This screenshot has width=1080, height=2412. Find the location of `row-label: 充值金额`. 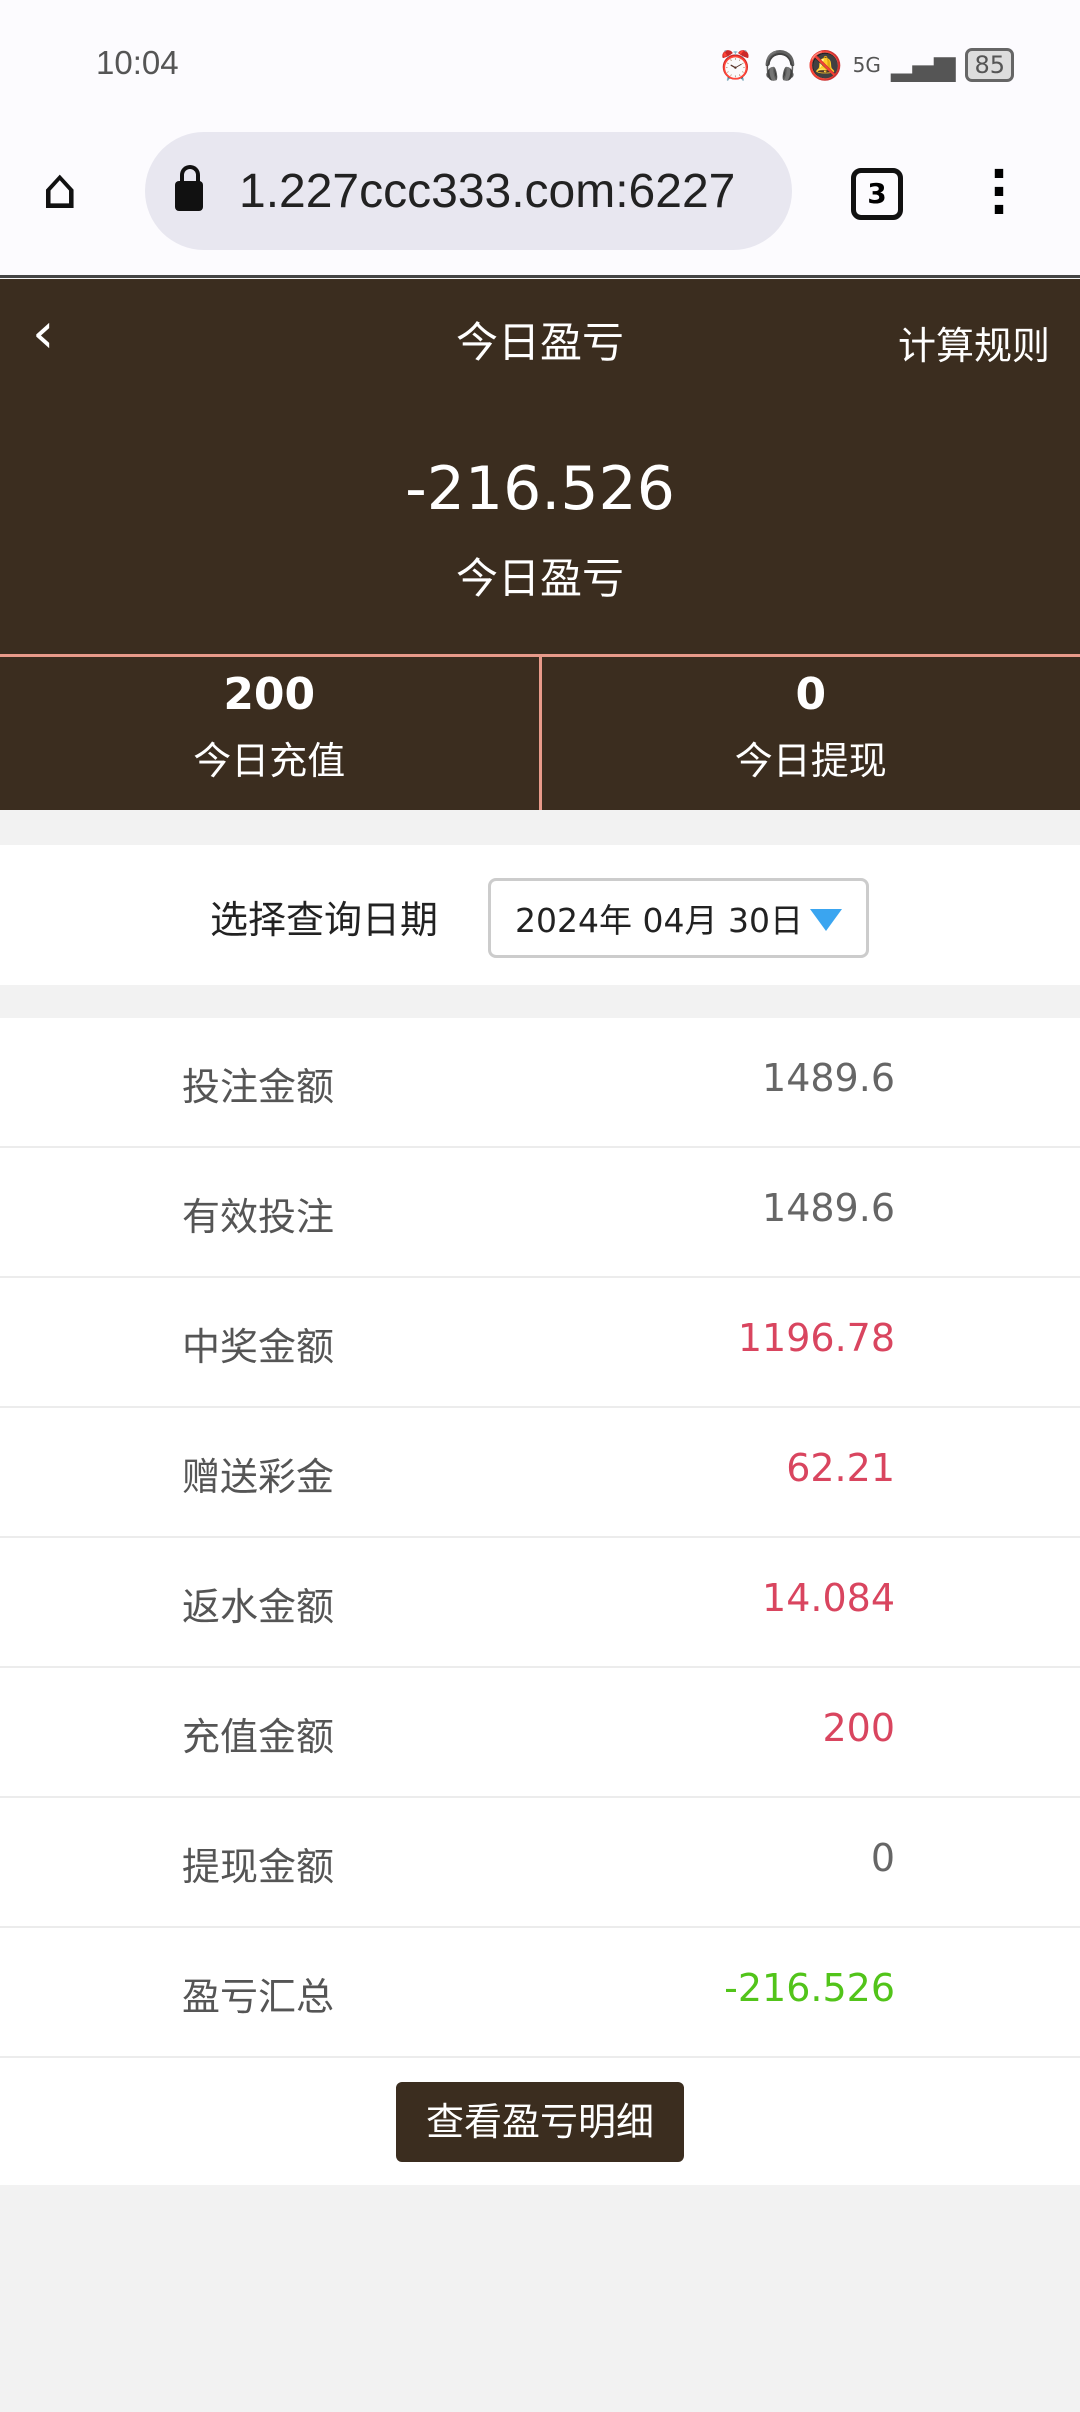

row-label: 充值金额 is located at coordinates (258, 1737).